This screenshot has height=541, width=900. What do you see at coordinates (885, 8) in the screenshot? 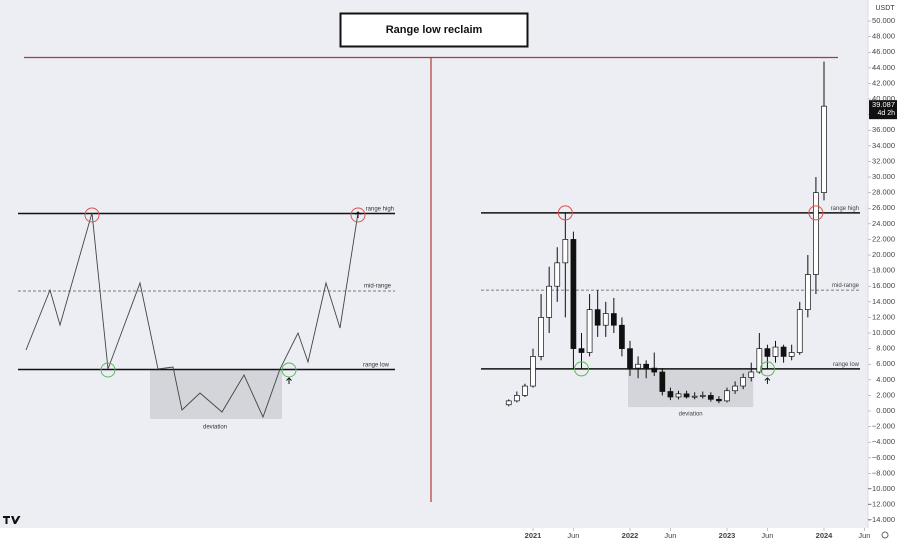
I see `currency: USDT` at bounding box center [885, 8].